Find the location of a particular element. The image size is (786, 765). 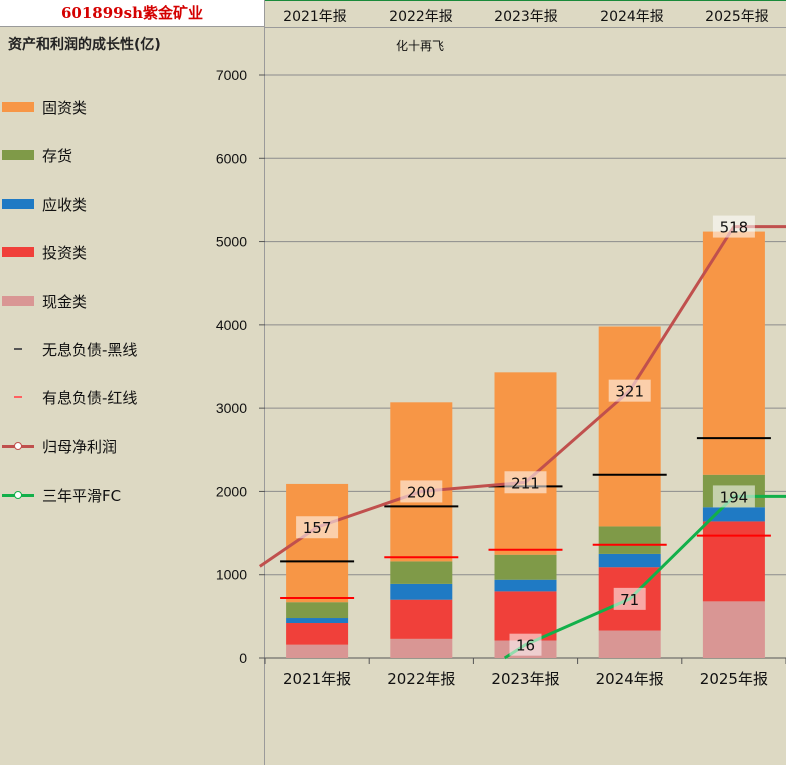

legend-smoothed-fc: 三年平滑FC is located at coordinates (61, 495).